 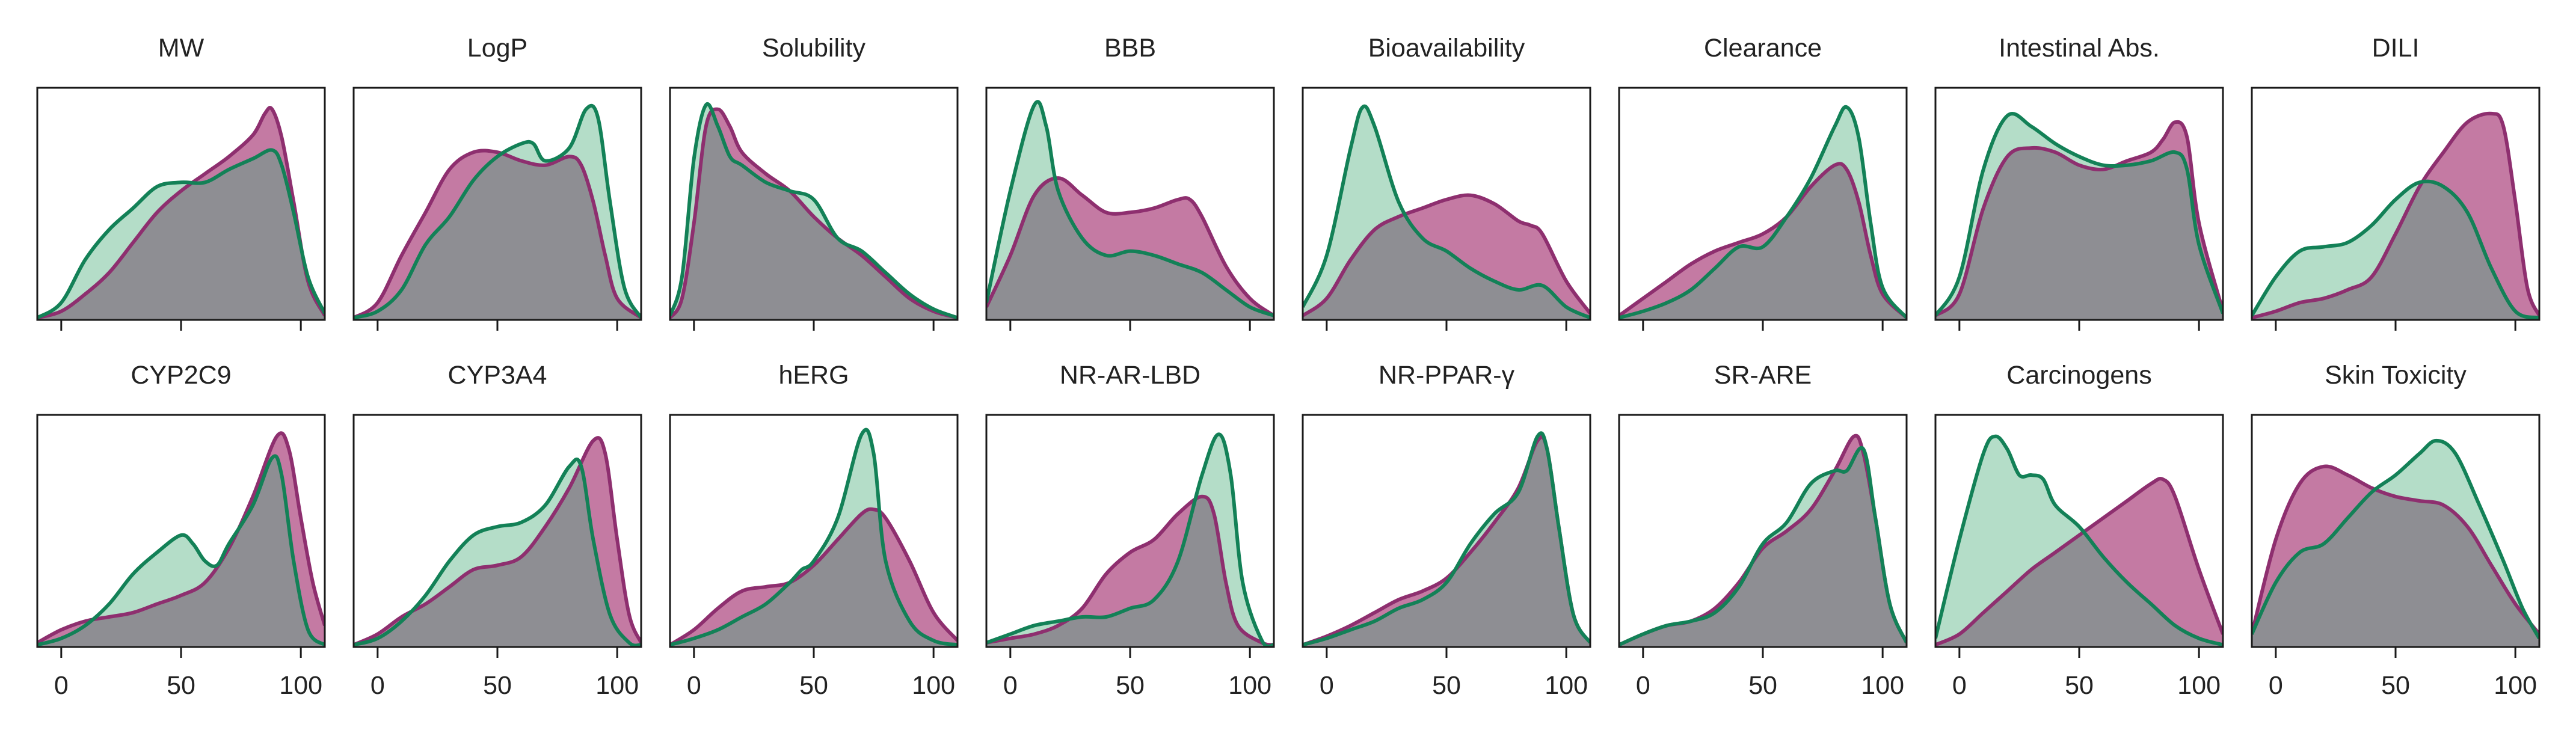 I want to click on panel-title: DILI, so click(x=2396, y=48).